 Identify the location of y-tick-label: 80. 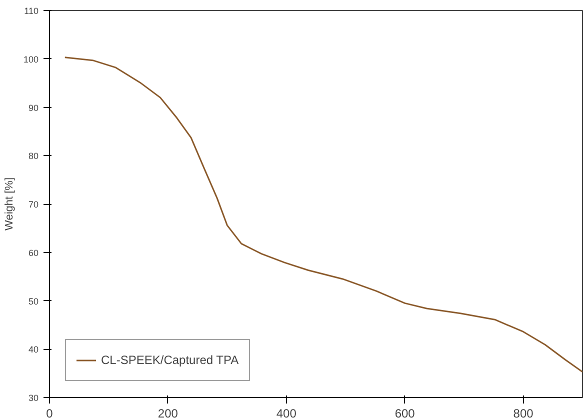
(33, 156).